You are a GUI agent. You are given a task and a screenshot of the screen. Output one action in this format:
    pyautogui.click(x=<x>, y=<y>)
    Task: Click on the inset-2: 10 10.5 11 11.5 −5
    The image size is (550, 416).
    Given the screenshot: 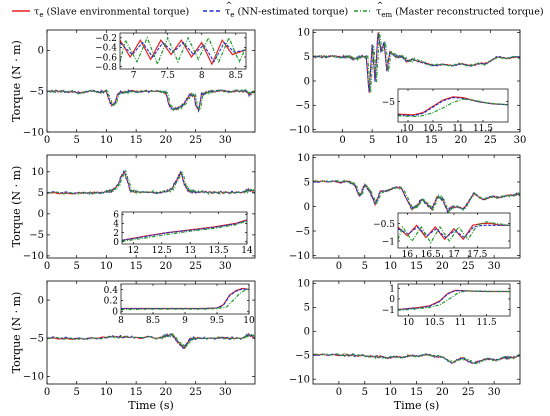 What is the action you would take?
    pyautogui.click(x=445, y=111)
    